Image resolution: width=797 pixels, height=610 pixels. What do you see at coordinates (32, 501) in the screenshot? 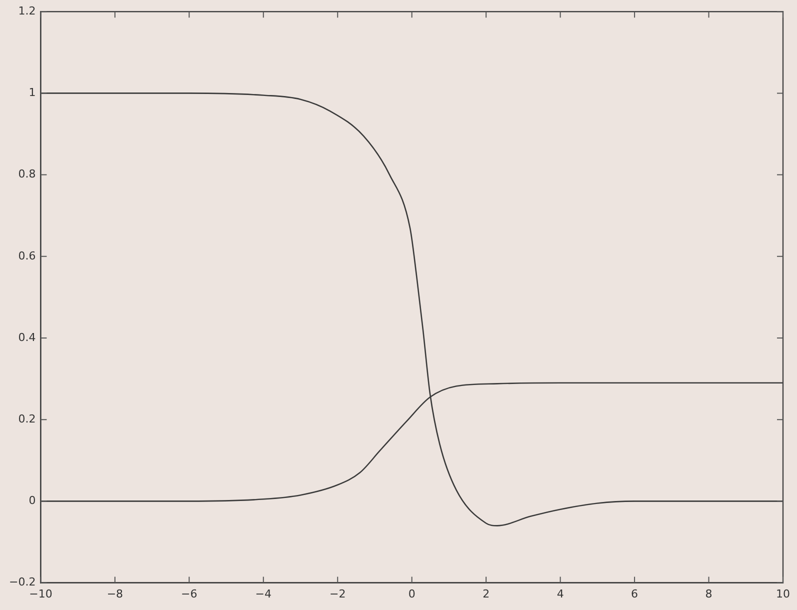
I see `y-tick-label: 0` at bounding box center [32, 501].